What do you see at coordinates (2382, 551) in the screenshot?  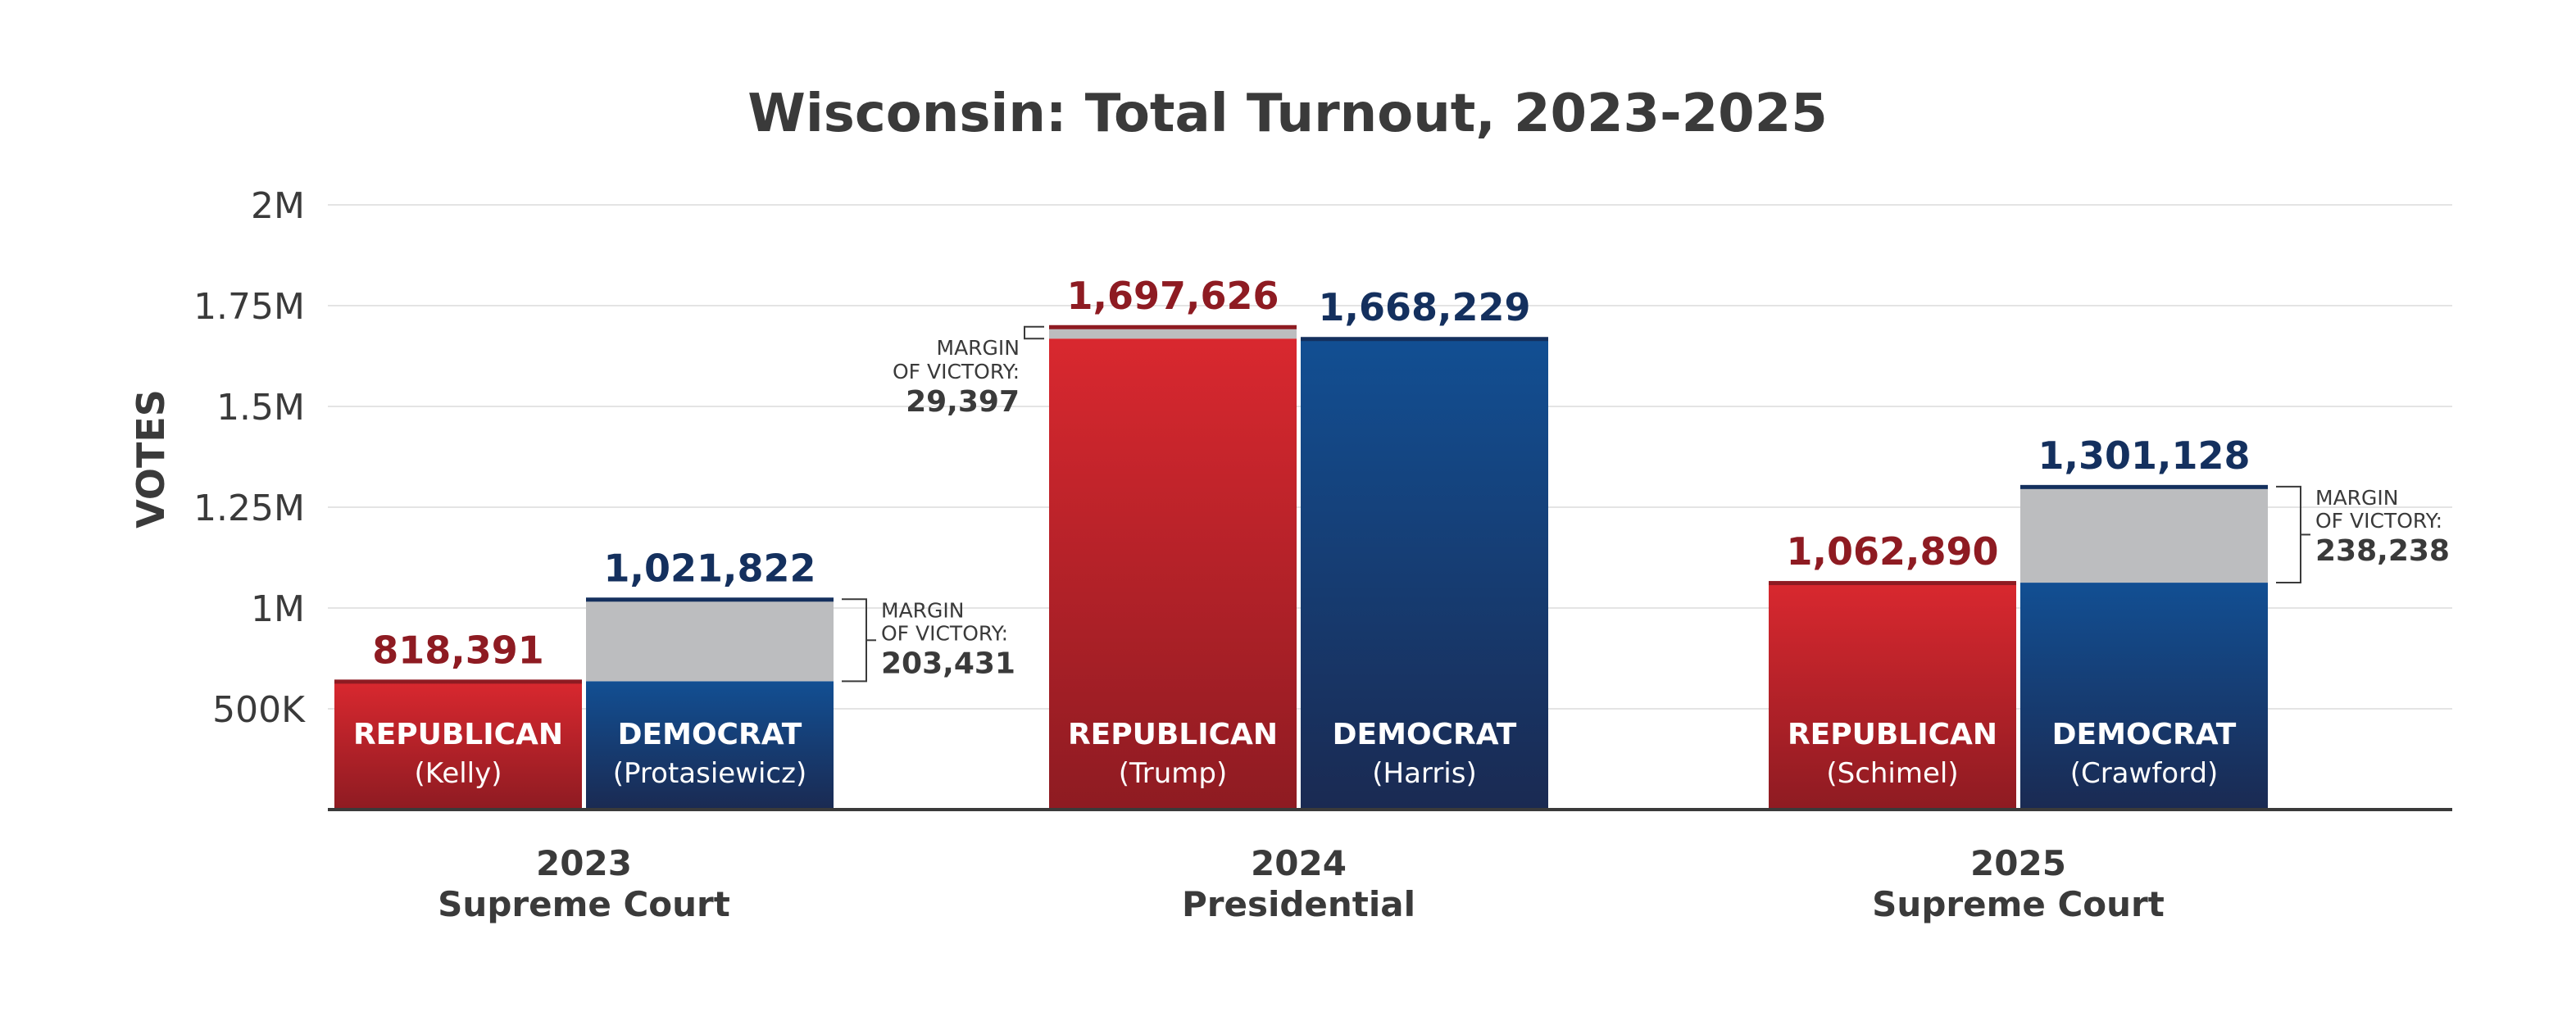 I see `margin-value: 238,238` at bounding box center [2382, 551].